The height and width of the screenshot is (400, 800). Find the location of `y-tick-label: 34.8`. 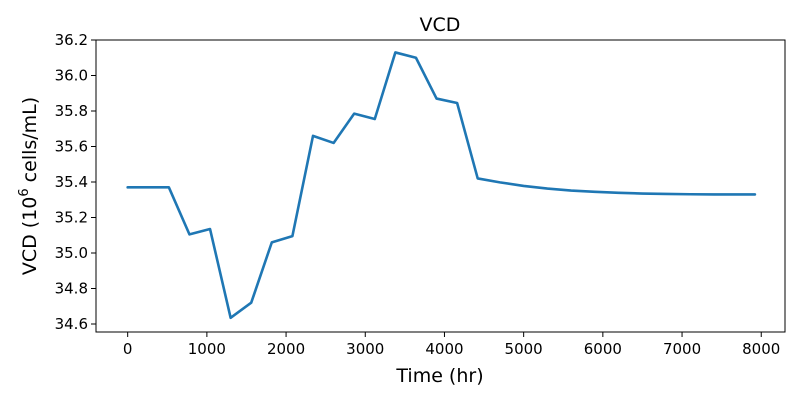

y-tick-label: 34.8 is located at coordinates (71, 289).